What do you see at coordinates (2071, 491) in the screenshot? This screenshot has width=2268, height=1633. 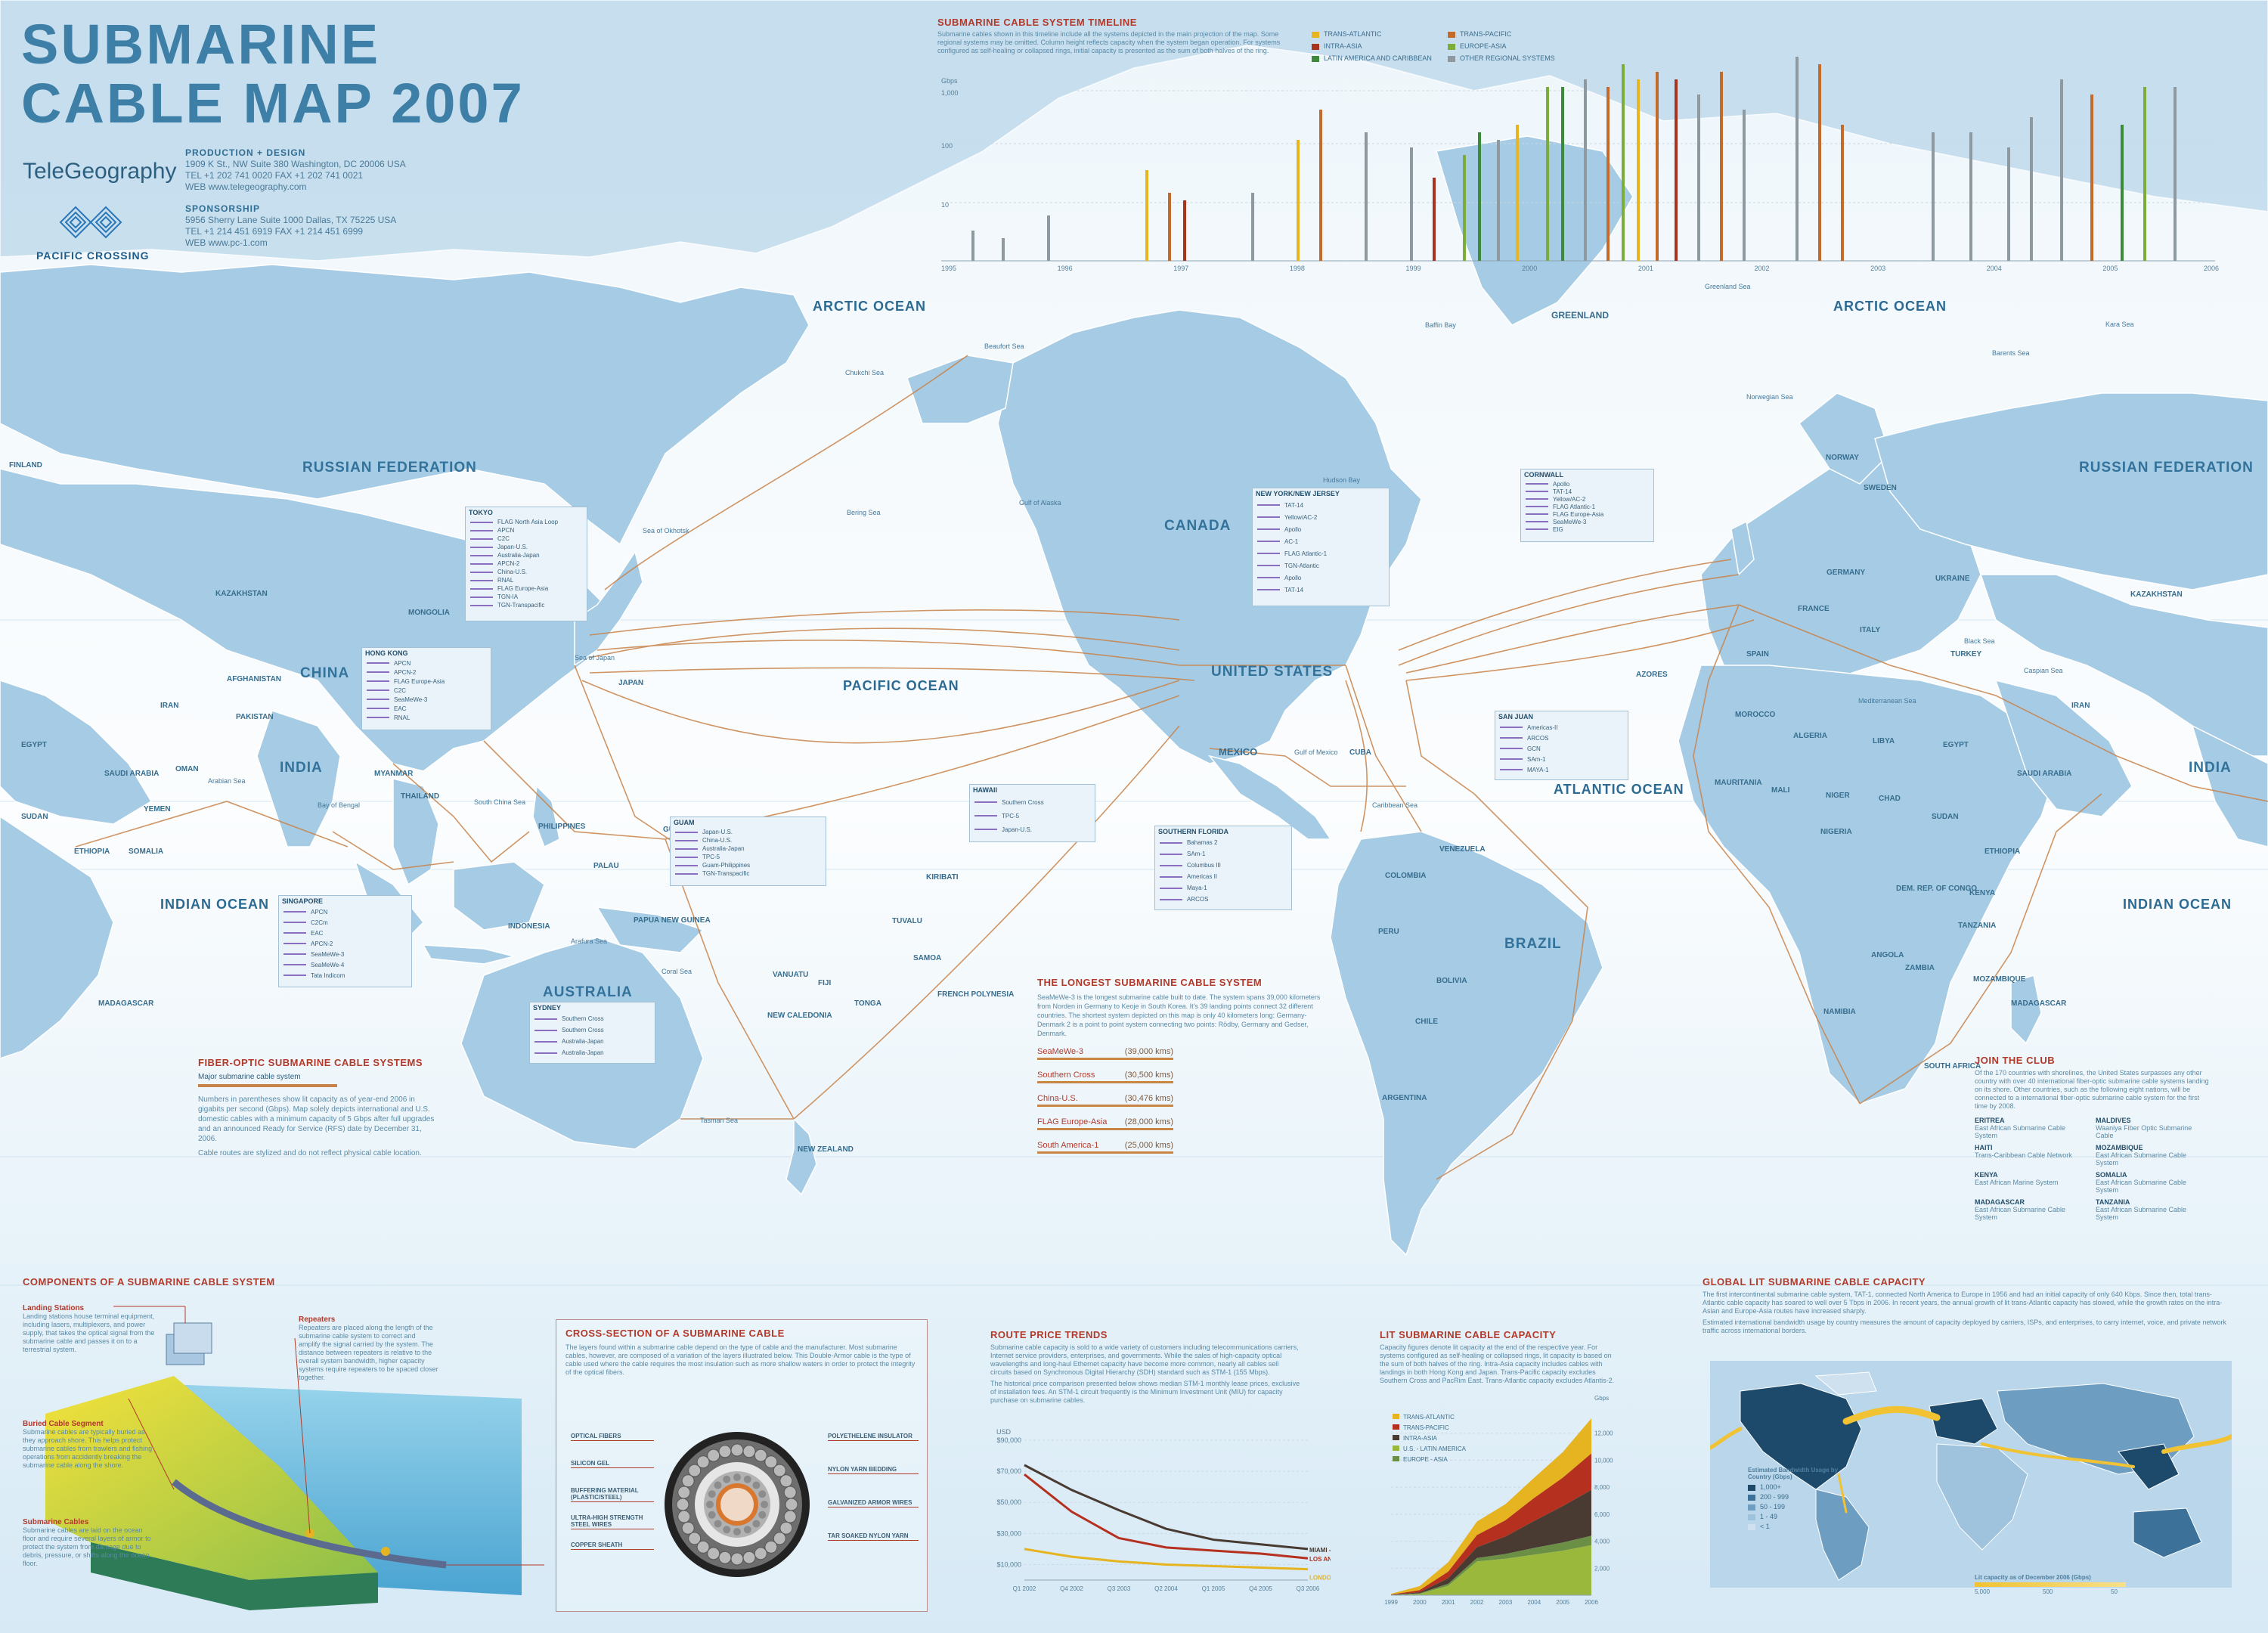 I see `russia-right` at bounding box center [2071, 491].